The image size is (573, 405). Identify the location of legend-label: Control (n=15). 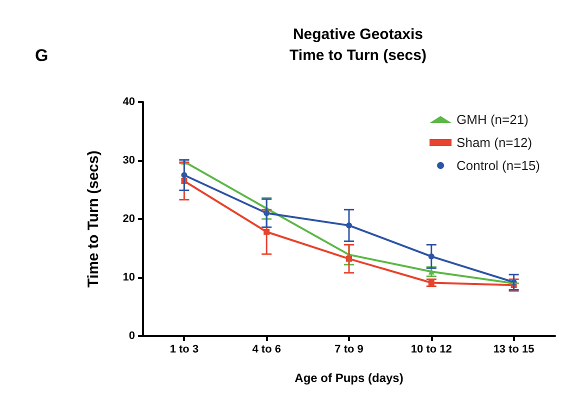
(498, 165).